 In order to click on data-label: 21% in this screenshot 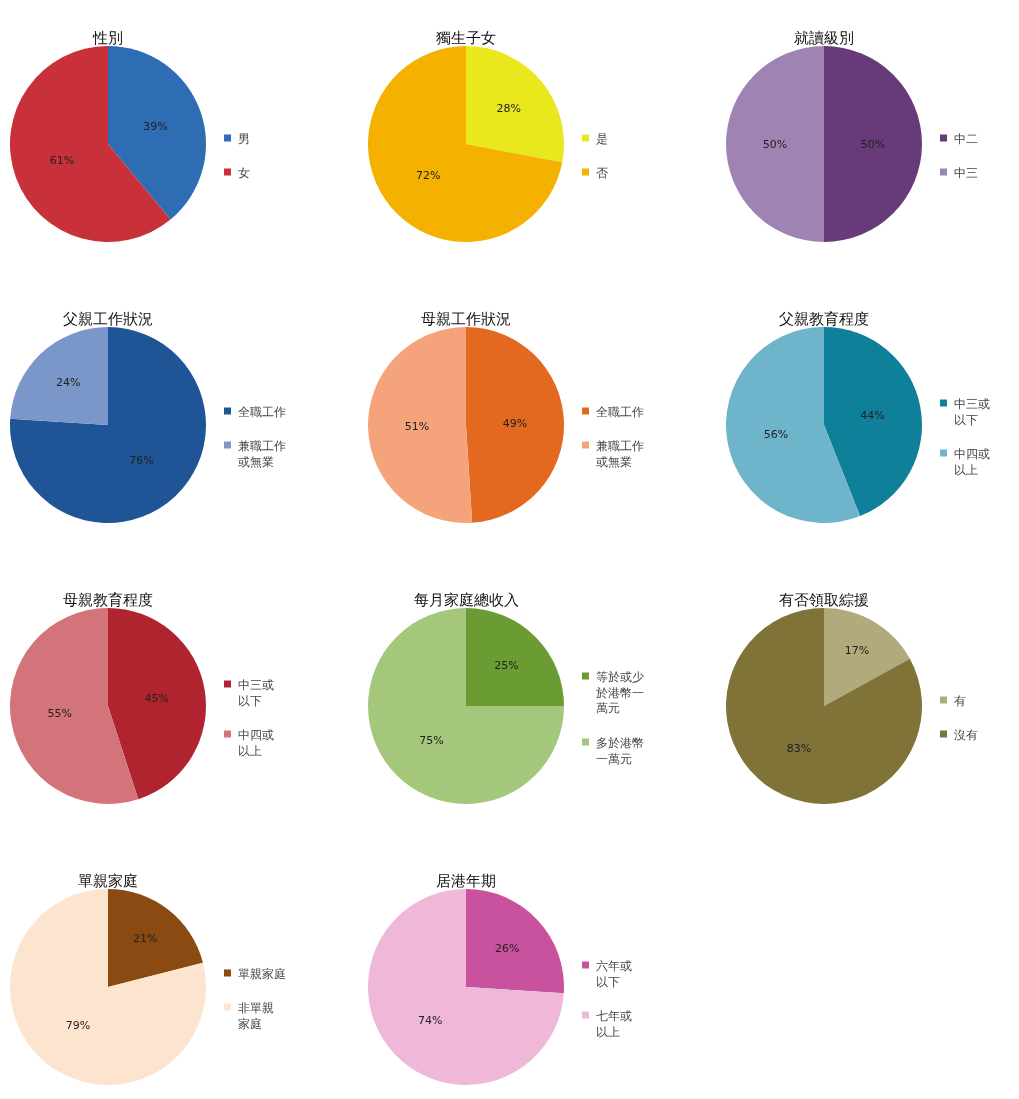, I will do `click(145, 939)`.